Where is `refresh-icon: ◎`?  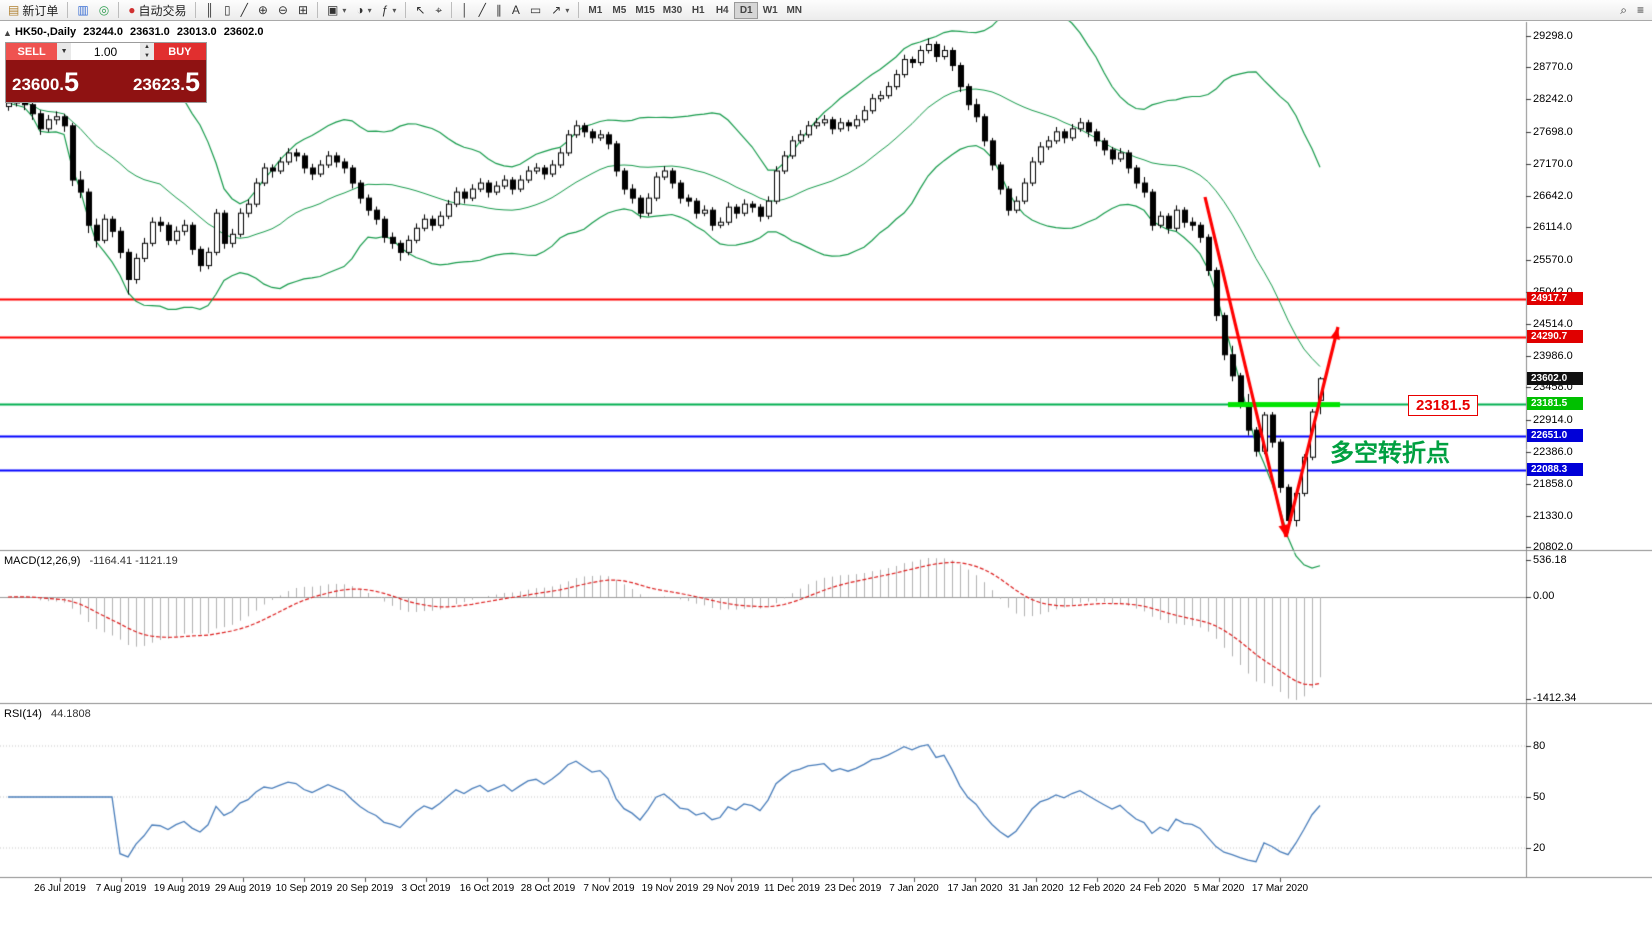 refresh-icon: ◎ is located at coordinates (104, 10).